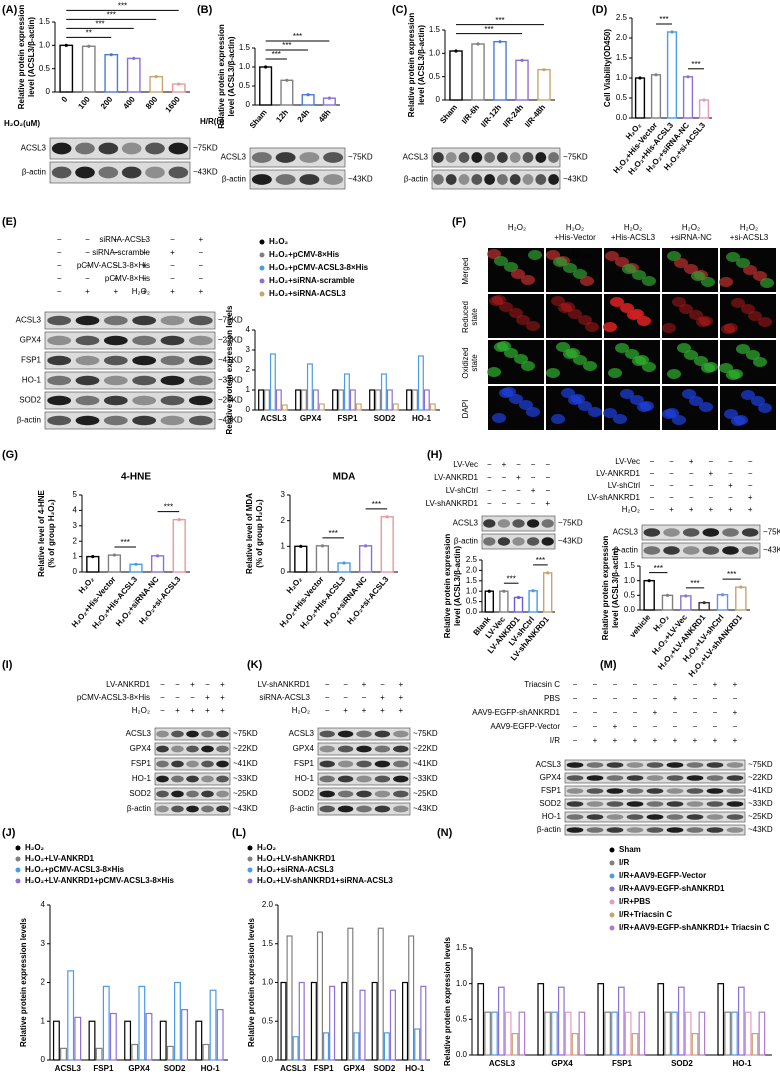  Describe the element at coordinates (296, 858) in the screenshot. I see `legend-label: H₂O₂+LV-shANKRD1` at that location.